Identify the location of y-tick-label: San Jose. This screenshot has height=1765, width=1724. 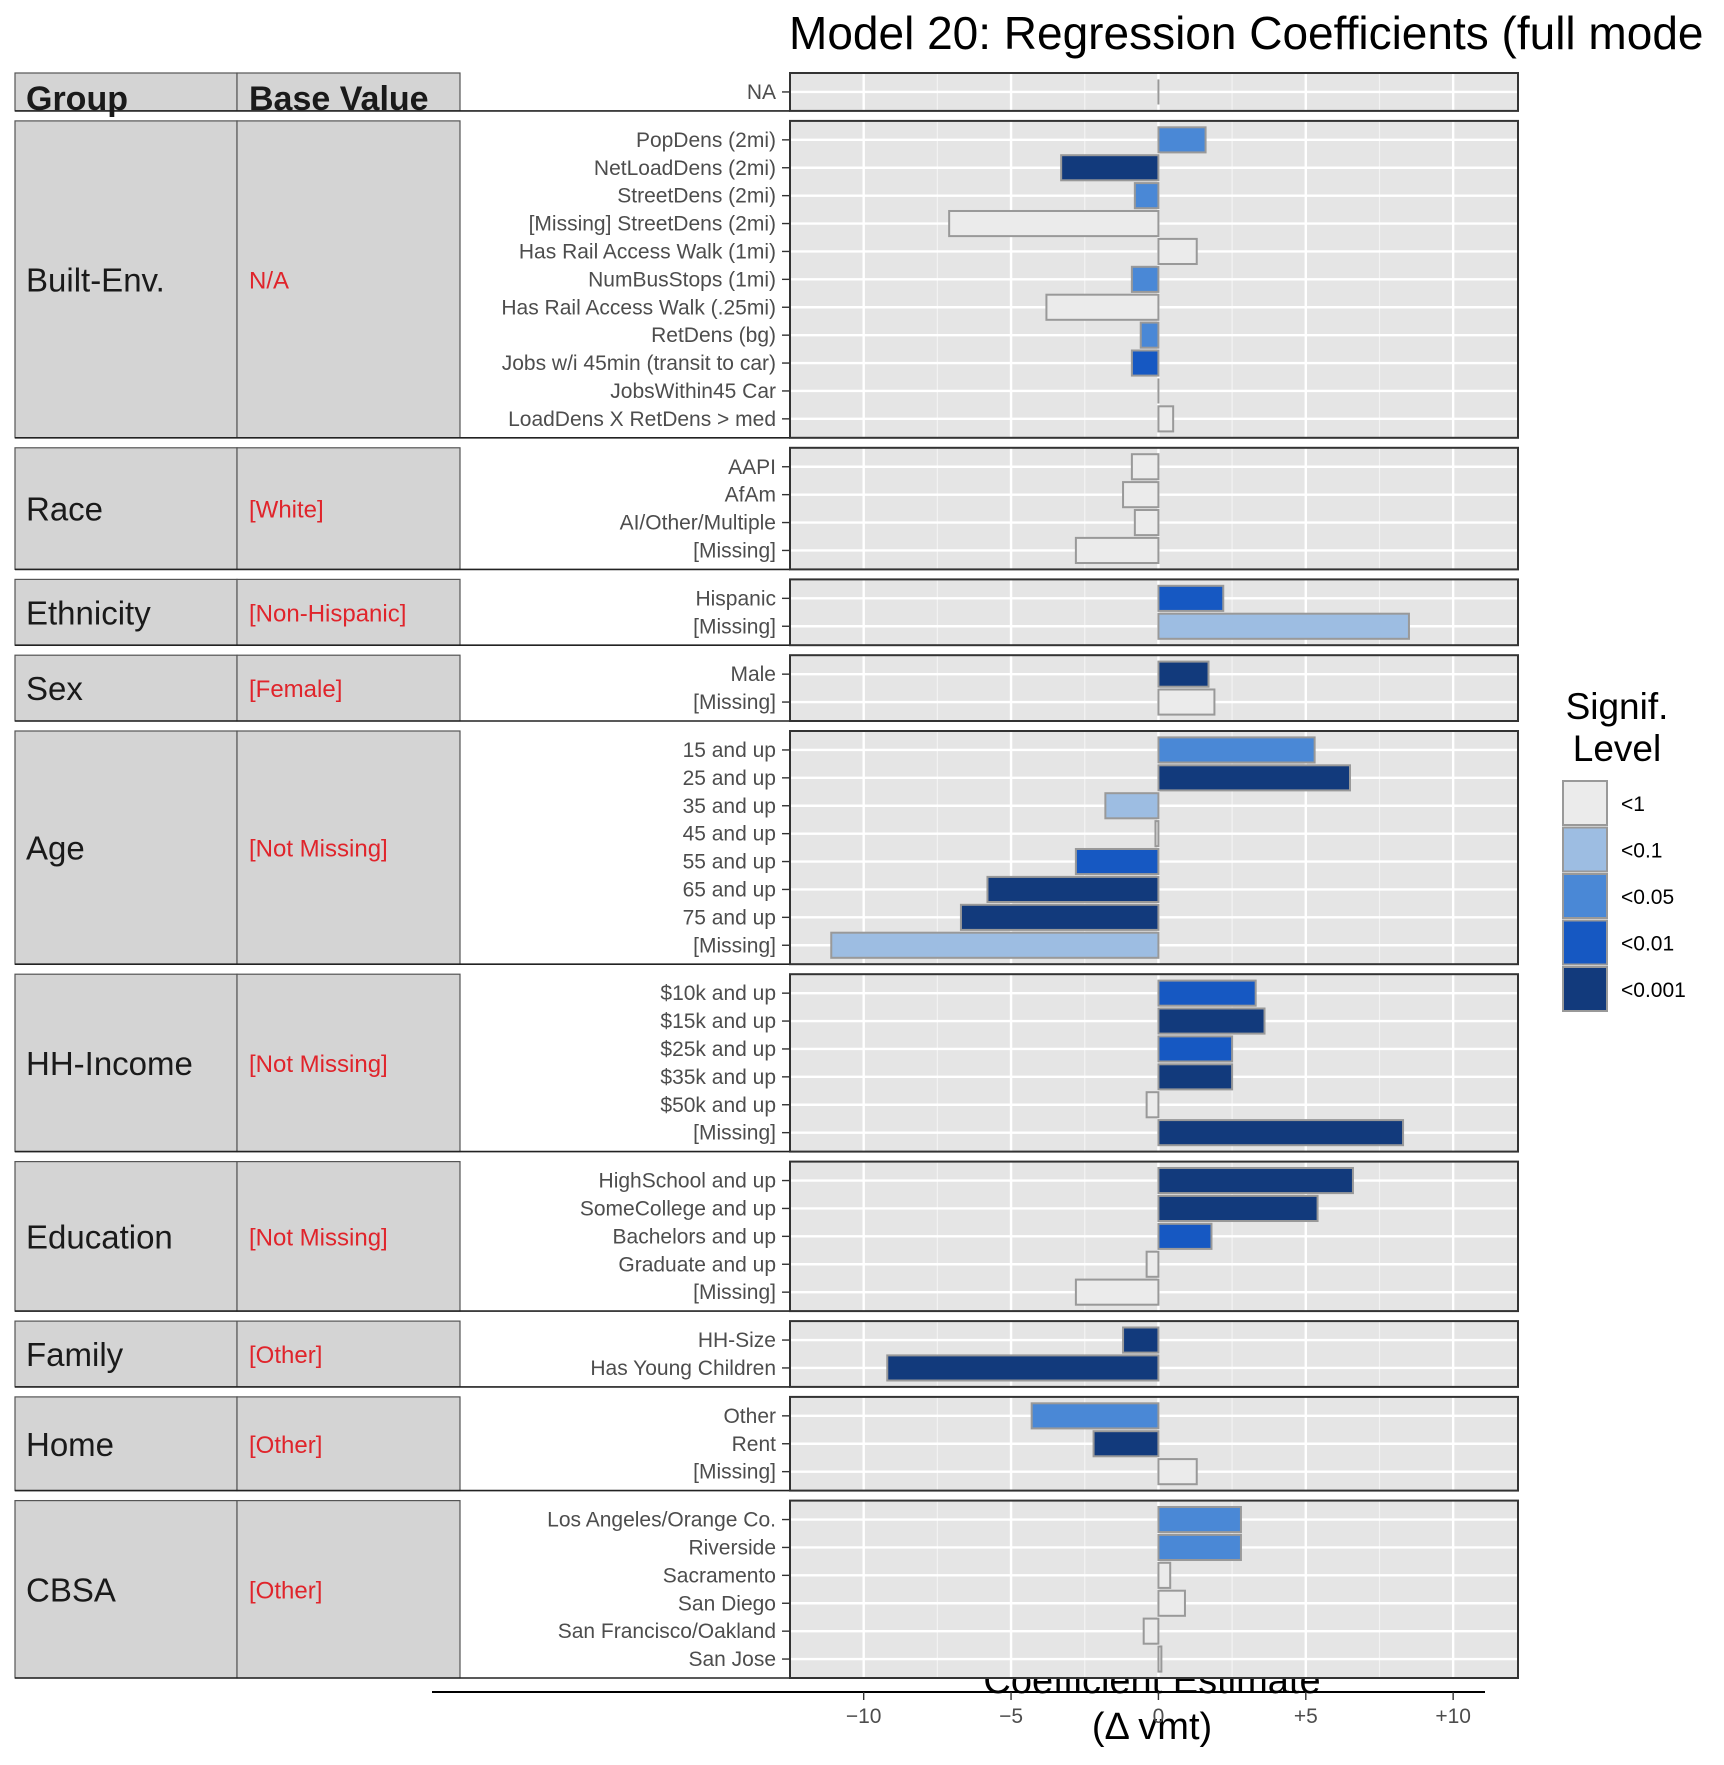
(732, 1659).